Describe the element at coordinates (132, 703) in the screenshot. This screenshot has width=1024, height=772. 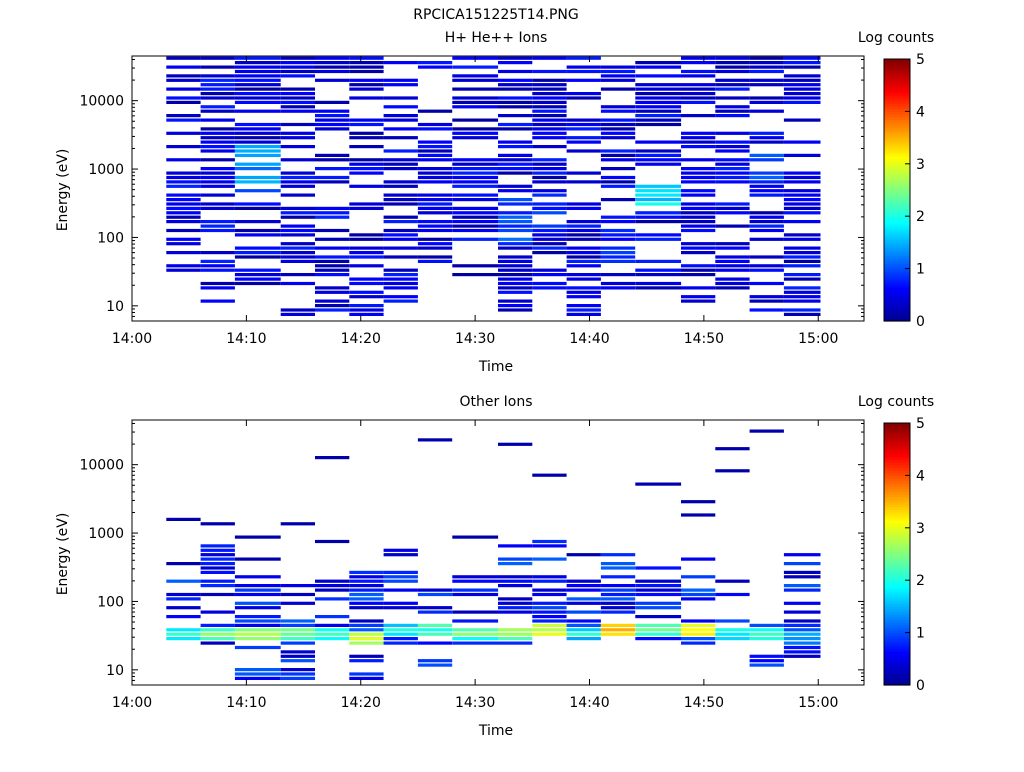
I see `x-tick-label: 14:00` at that location.